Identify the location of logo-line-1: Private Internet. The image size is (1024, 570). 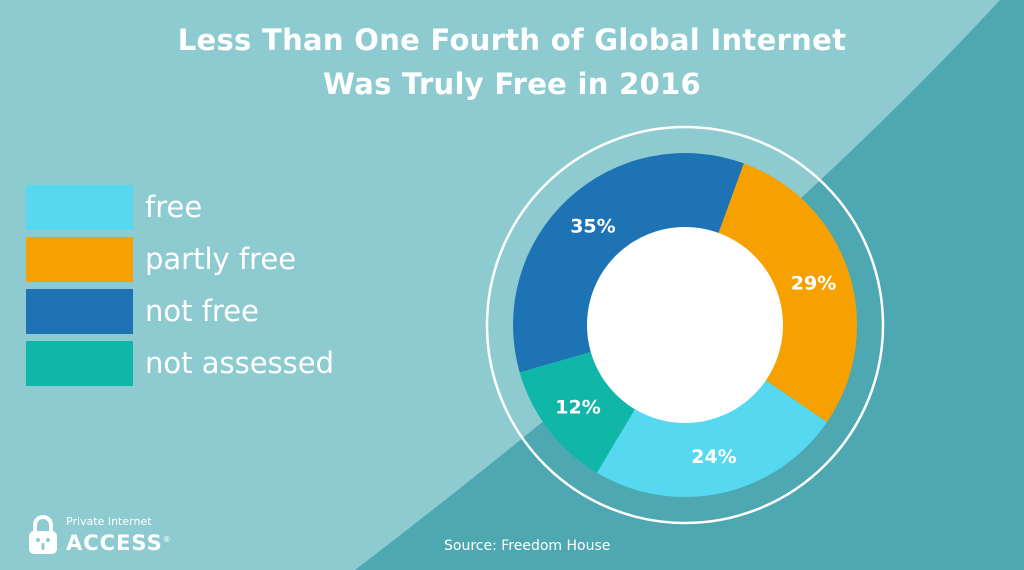
(109, 521).